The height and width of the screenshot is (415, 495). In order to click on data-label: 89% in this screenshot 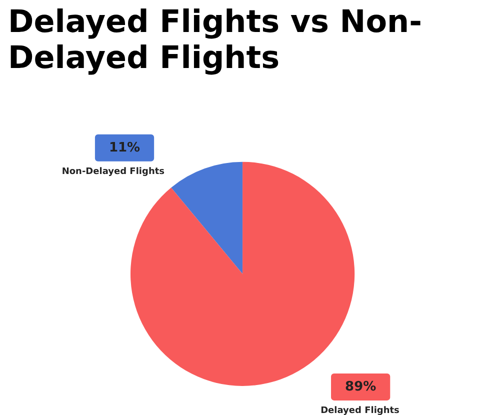, I will do `click(360, 386)`.